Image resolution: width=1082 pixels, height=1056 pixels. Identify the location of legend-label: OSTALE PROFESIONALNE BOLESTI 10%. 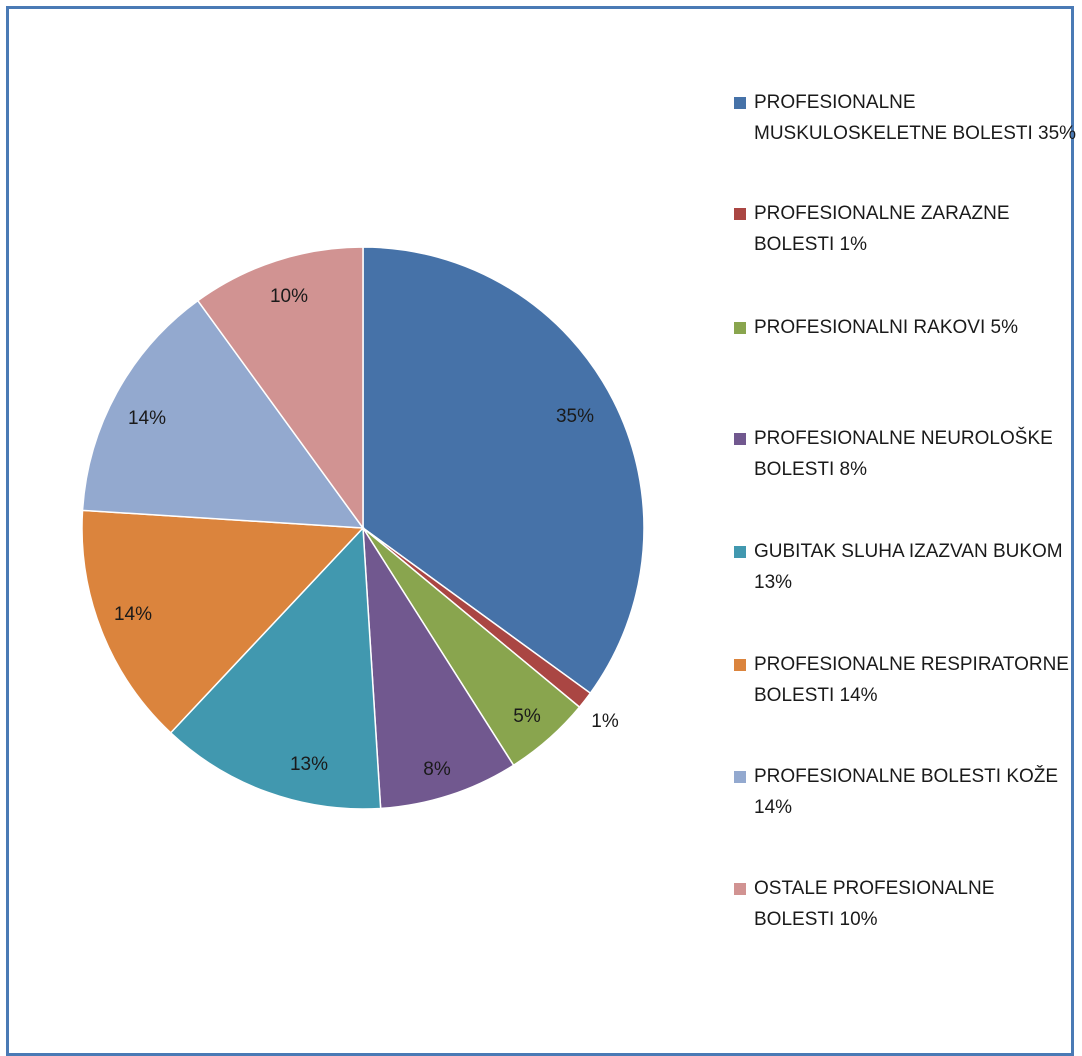
(874, 904).